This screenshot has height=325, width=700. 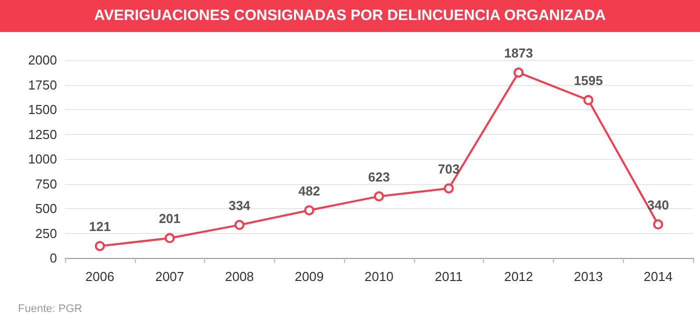 I want to click on x-tick-label: 2007, so click(x=169, y=276).